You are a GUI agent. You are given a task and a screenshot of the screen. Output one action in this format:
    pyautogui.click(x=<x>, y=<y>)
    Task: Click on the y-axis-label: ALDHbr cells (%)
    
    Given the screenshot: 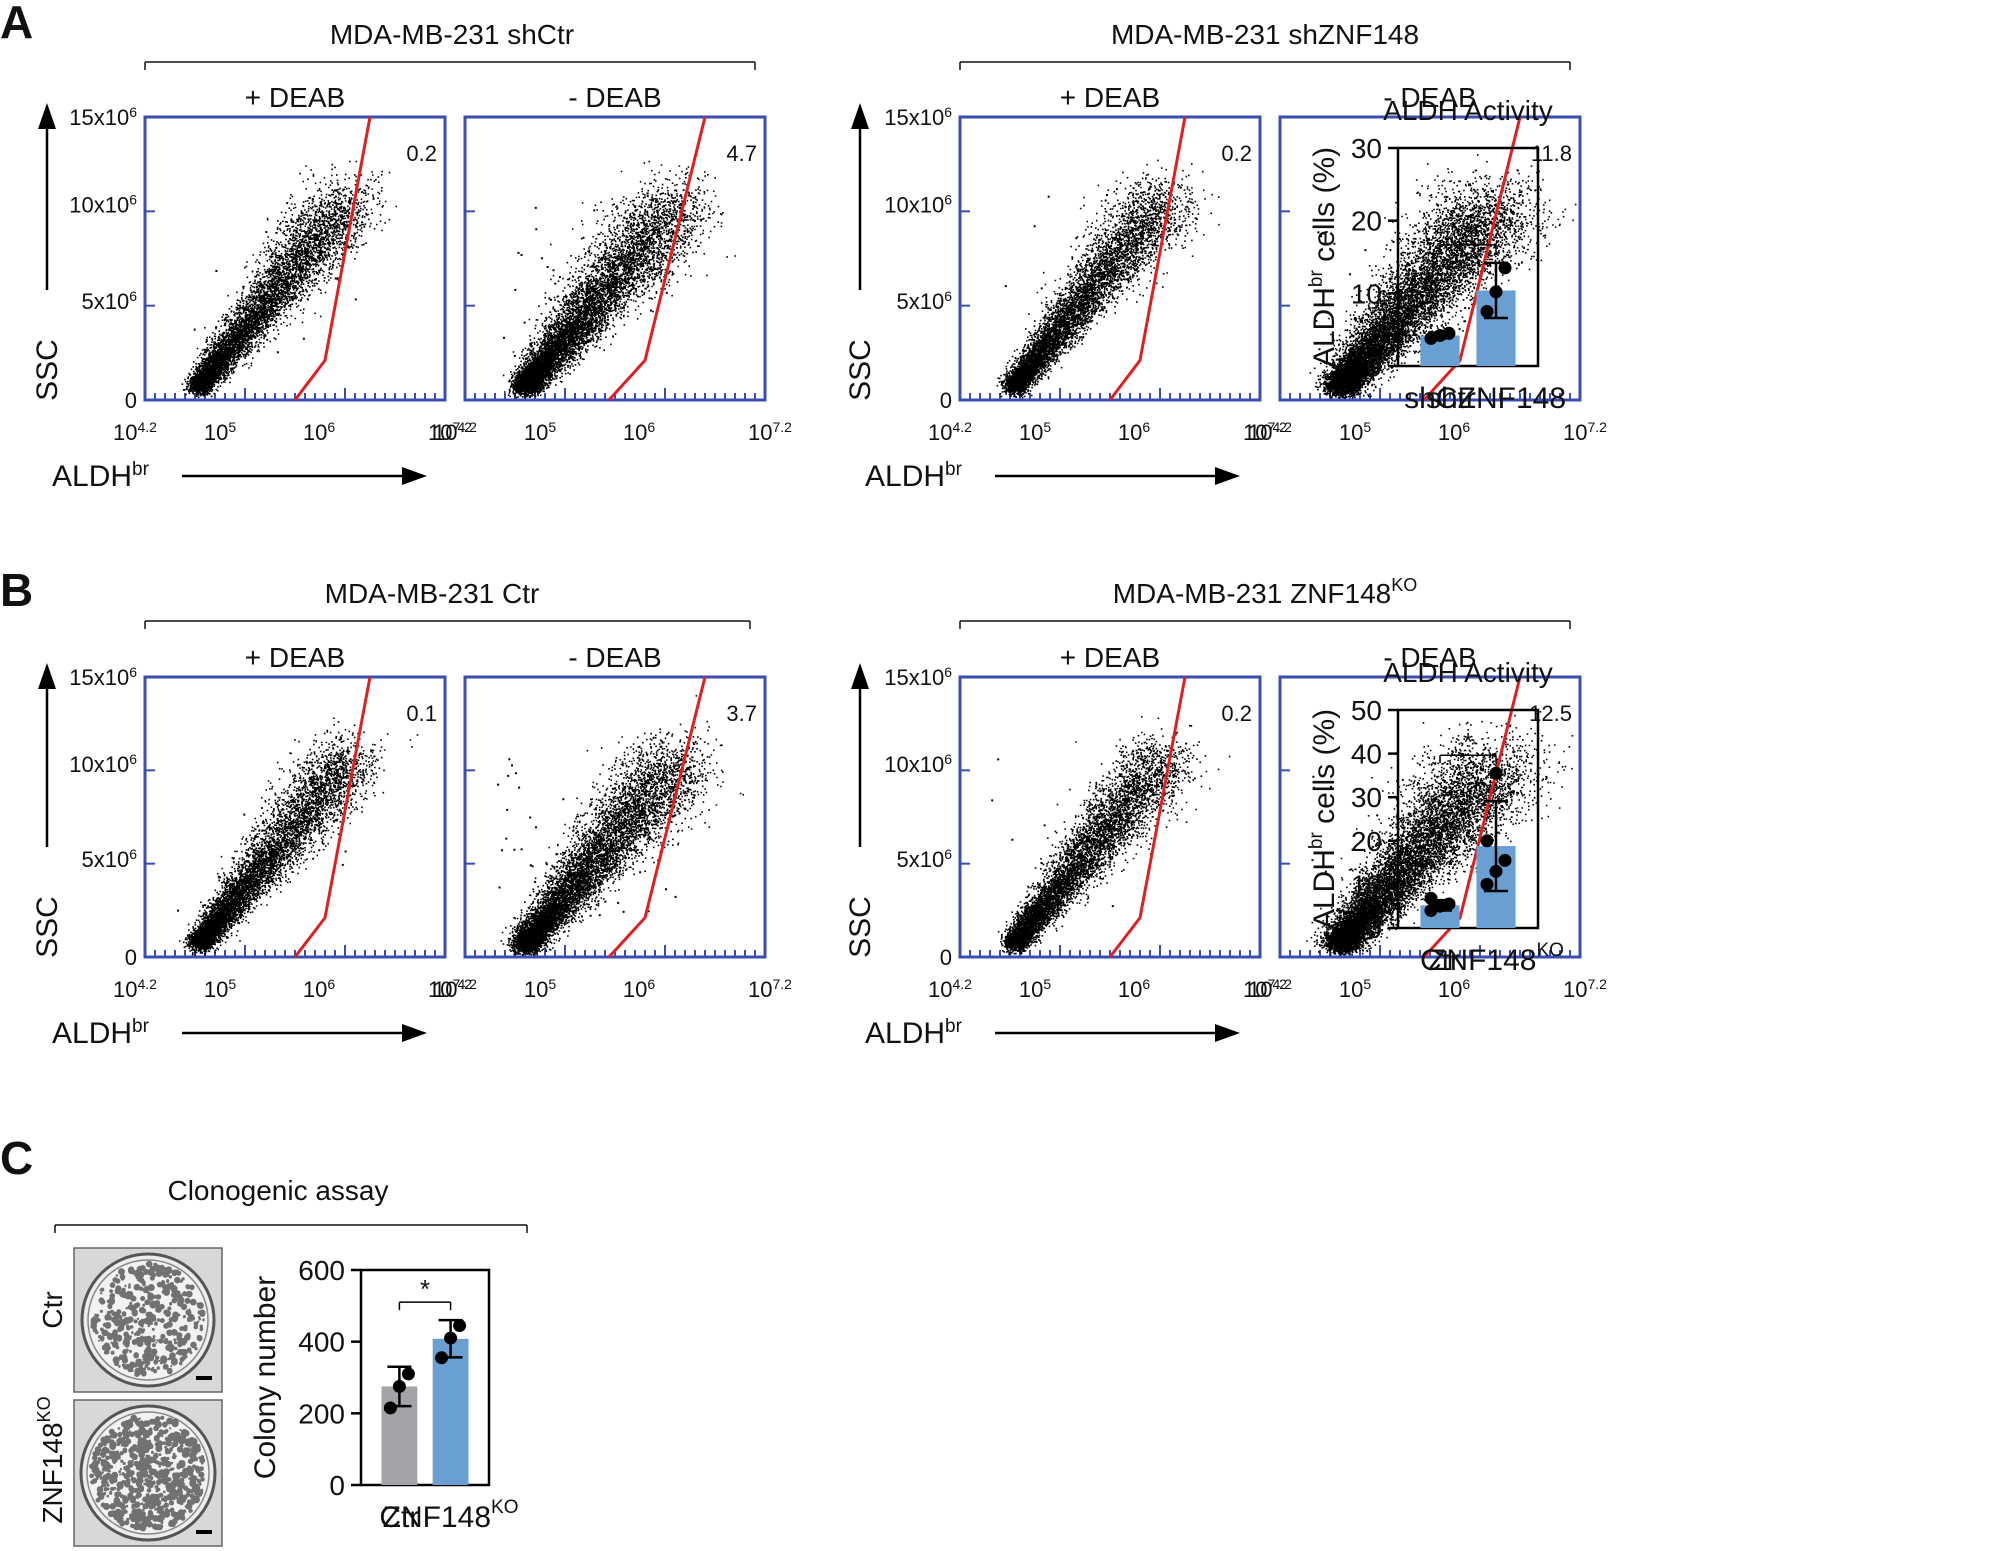 What is the action you would take?
    pyautogui.click(x=1323, y=257)
    